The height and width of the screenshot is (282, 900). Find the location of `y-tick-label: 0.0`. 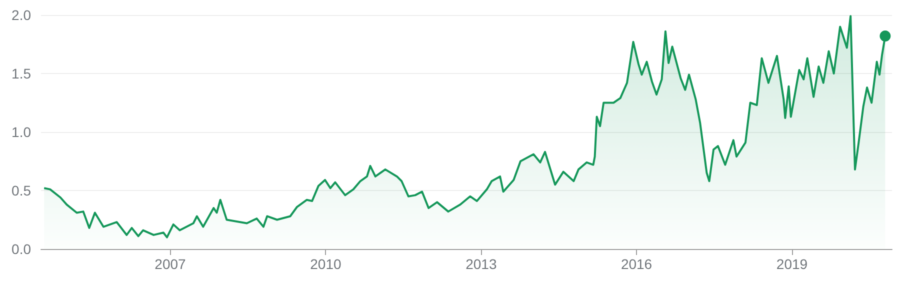

y-tick-label: 0.0 is located at coordinates (22, 249).